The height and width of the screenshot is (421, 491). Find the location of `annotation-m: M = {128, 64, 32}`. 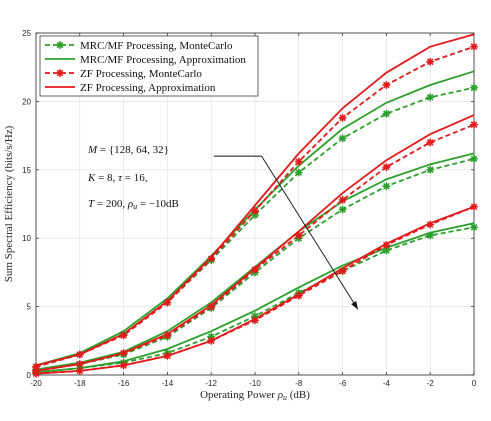

annotation-m: M = {128, 64, 32} is located at coordinates (128, 150).